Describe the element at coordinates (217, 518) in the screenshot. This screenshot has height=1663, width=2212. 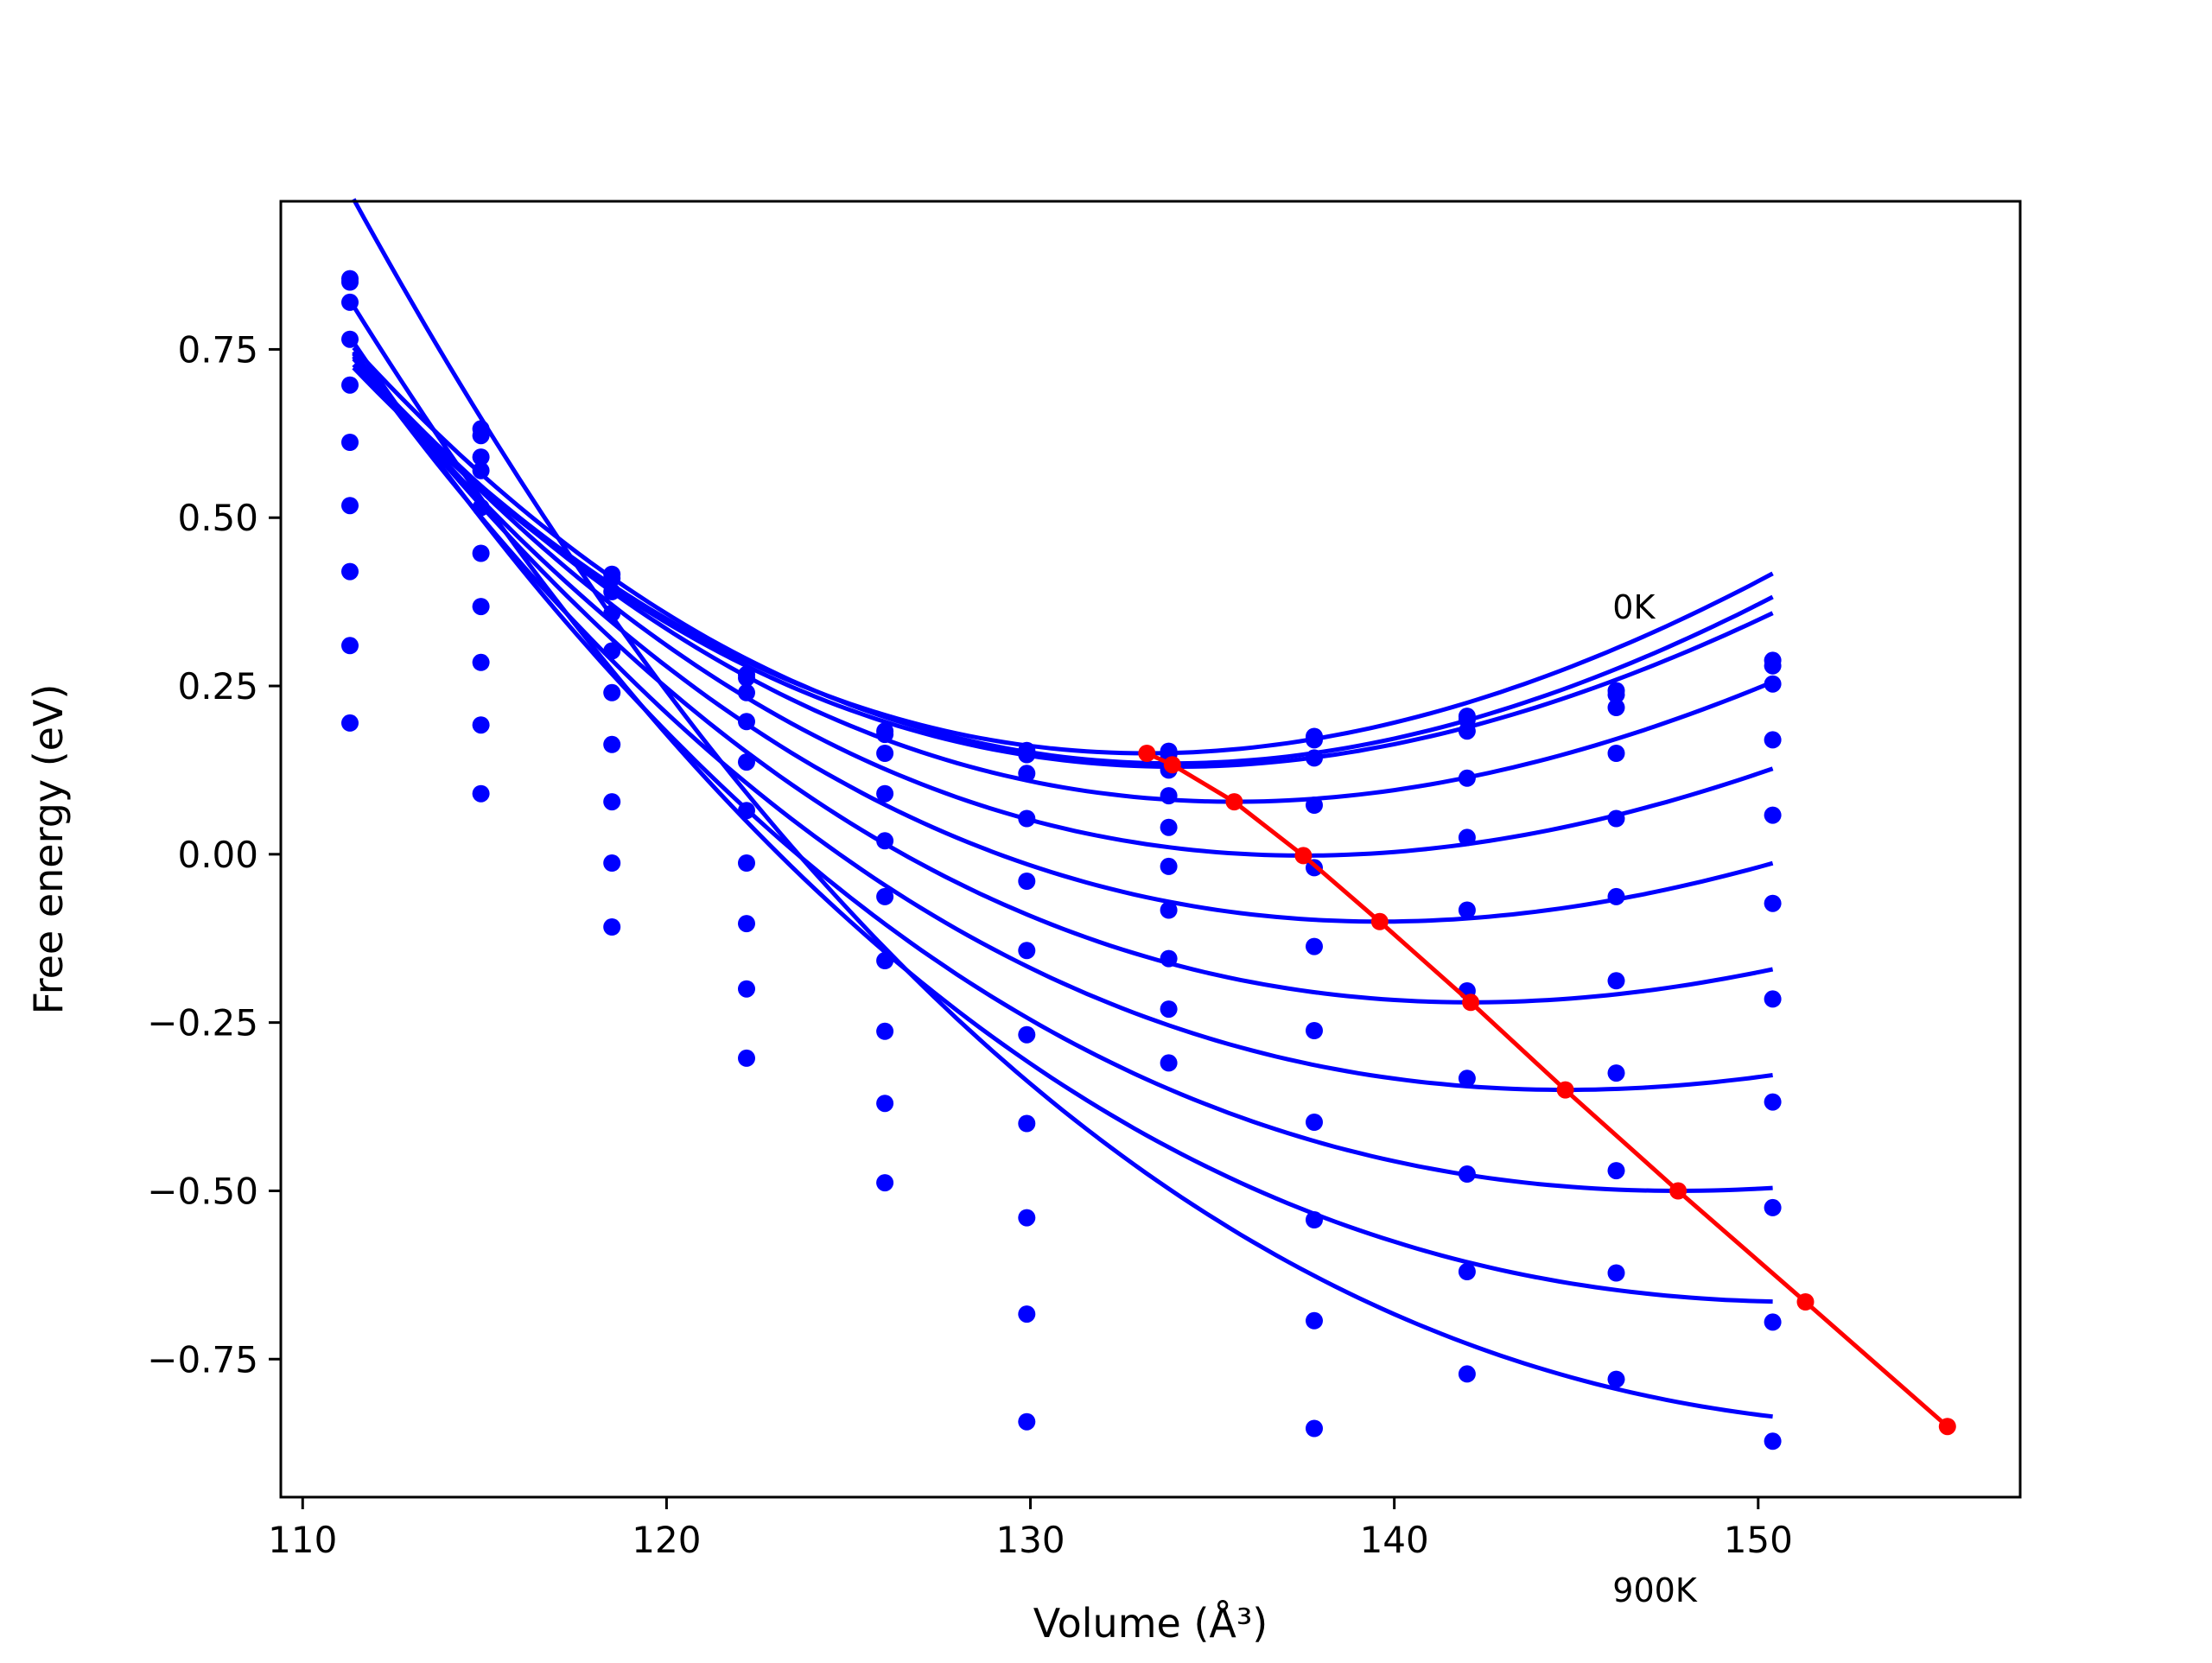
I see `y-tick-label-5: 0.50` at that location.